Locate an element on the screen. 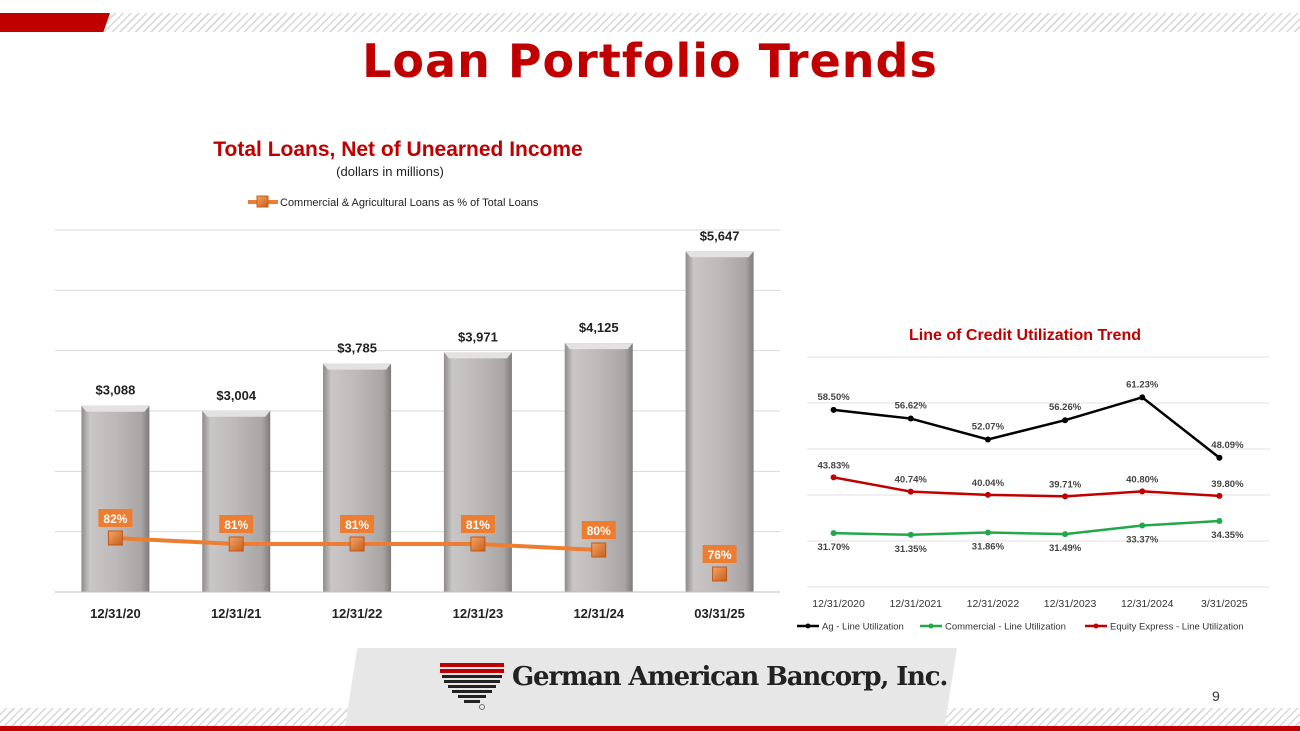 Image resolution: width=1300 pixels, height=731 pixels. loan-bar-value-label: $3,088 is located at coordinates (116, 390).